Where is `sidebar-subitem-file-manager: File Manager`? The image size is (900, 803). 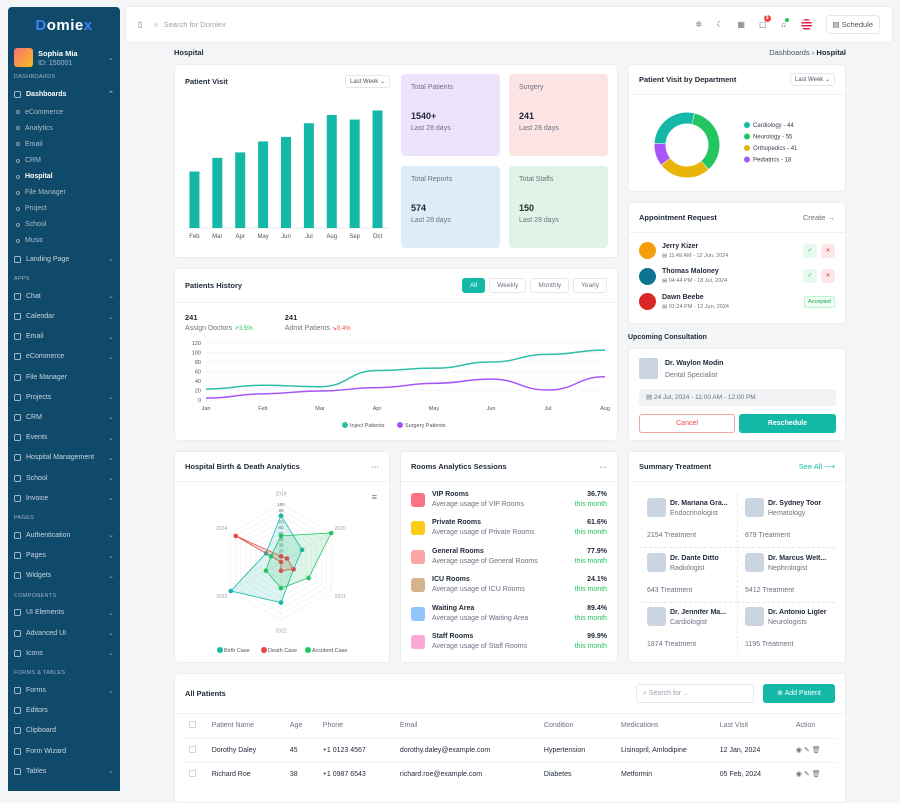 sidebar-subitem-file-manager: File Manager is located at coordinates (64, 193).